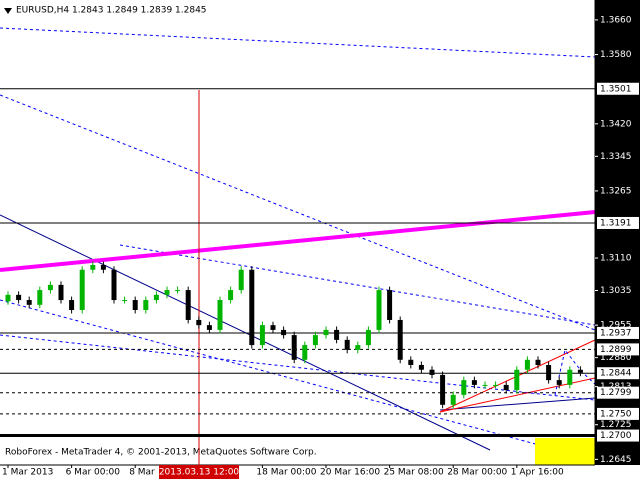  What do you see at coordinates (616, 259) in the screenshot?
I see `y-tick-label: 1.3110` at bounding box center [616, 259].